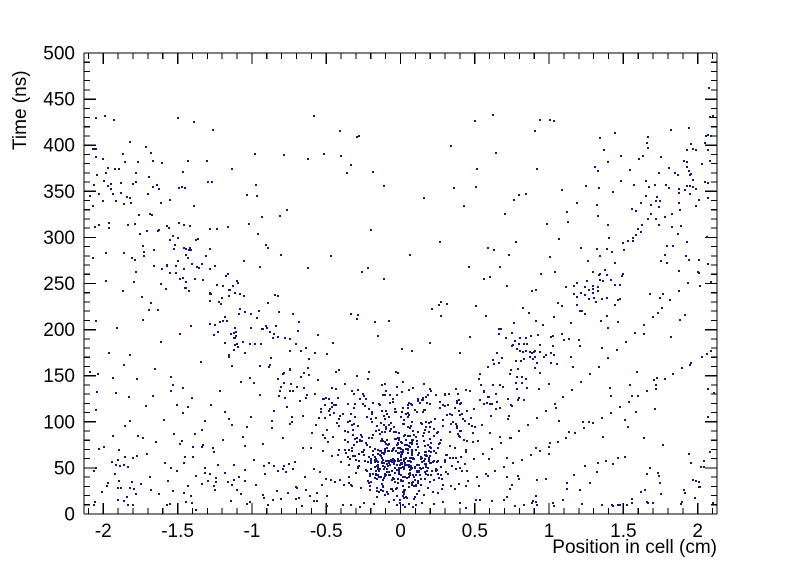  I want to click on x-tick-label: 1, so click(549, 531).